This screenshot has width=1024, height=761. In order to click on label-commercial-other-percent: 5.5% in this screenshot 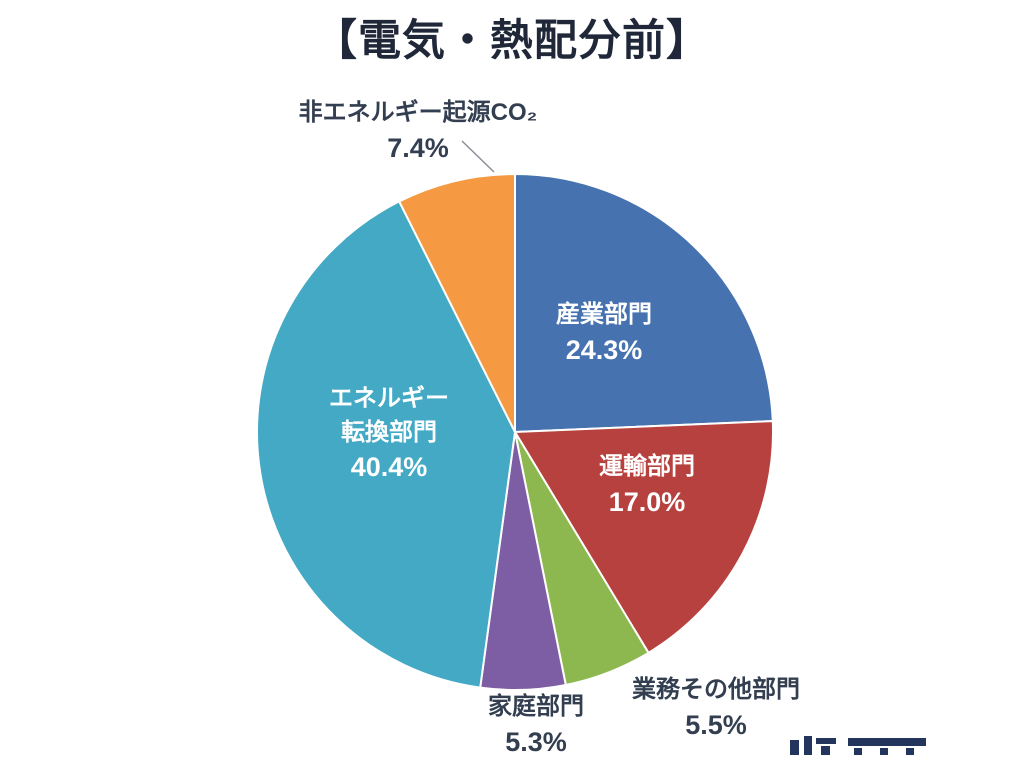, I will do `click(716, 724)`.